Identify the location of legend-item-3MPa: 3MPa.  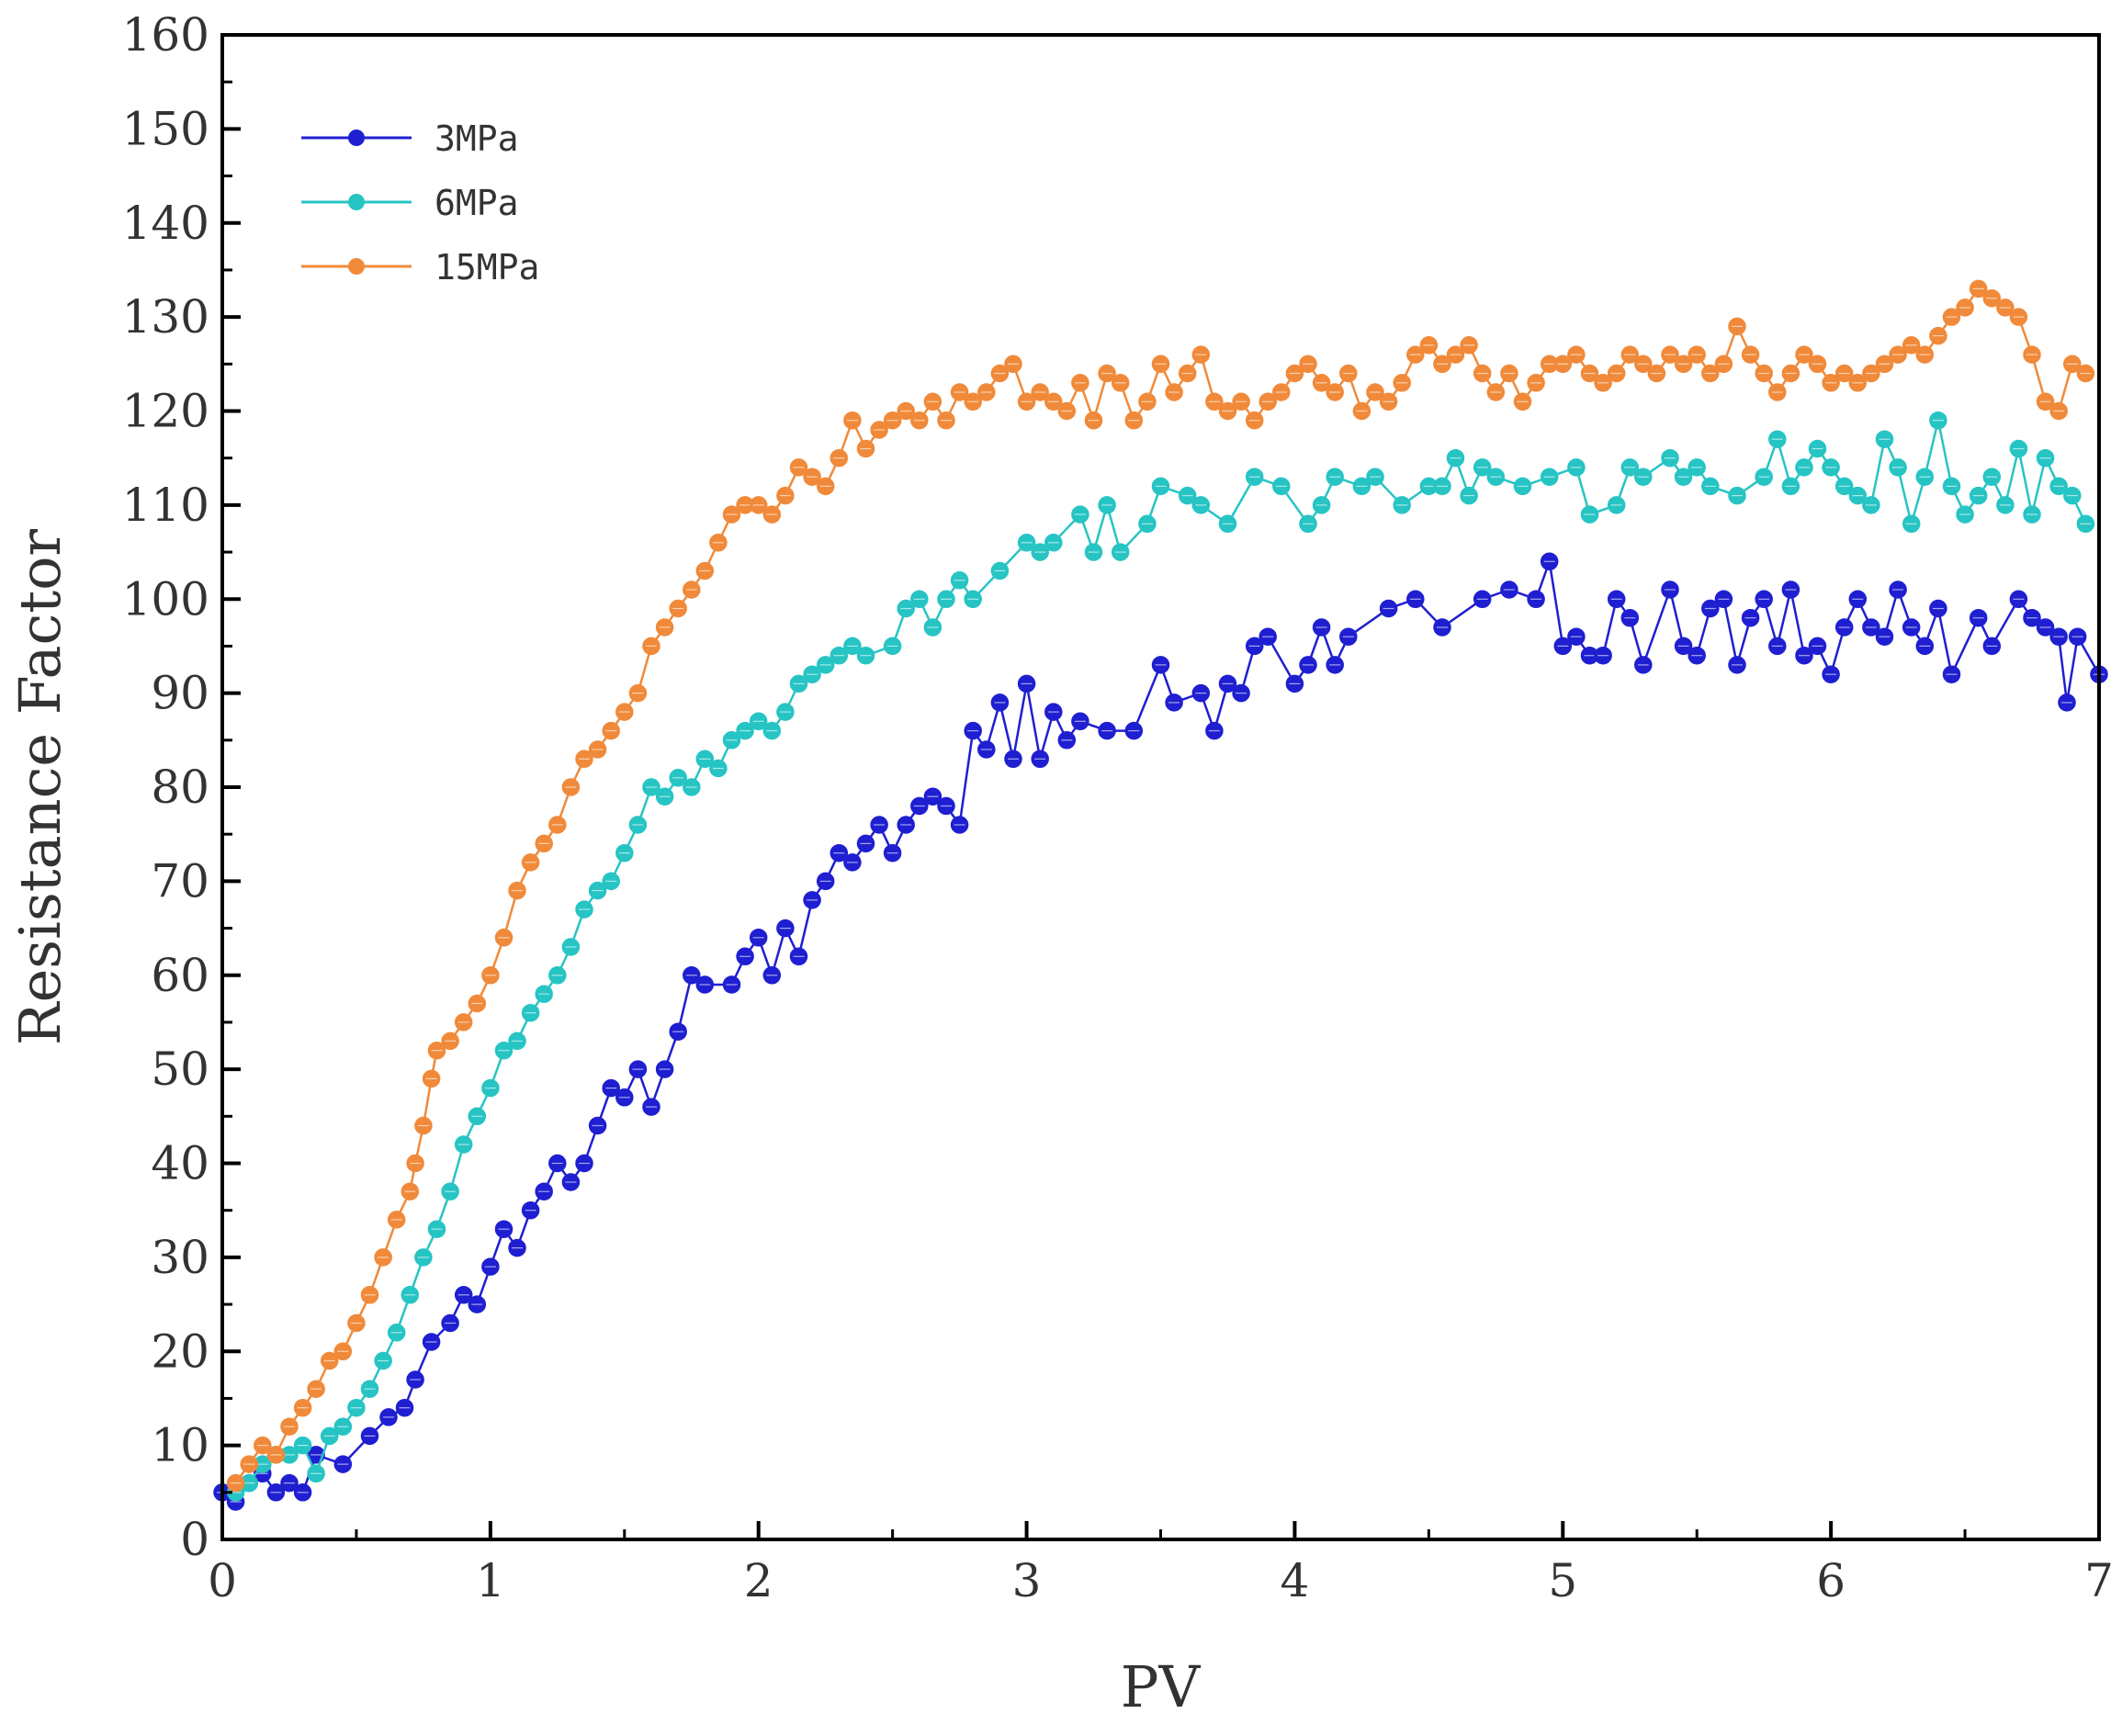
(410, 138).